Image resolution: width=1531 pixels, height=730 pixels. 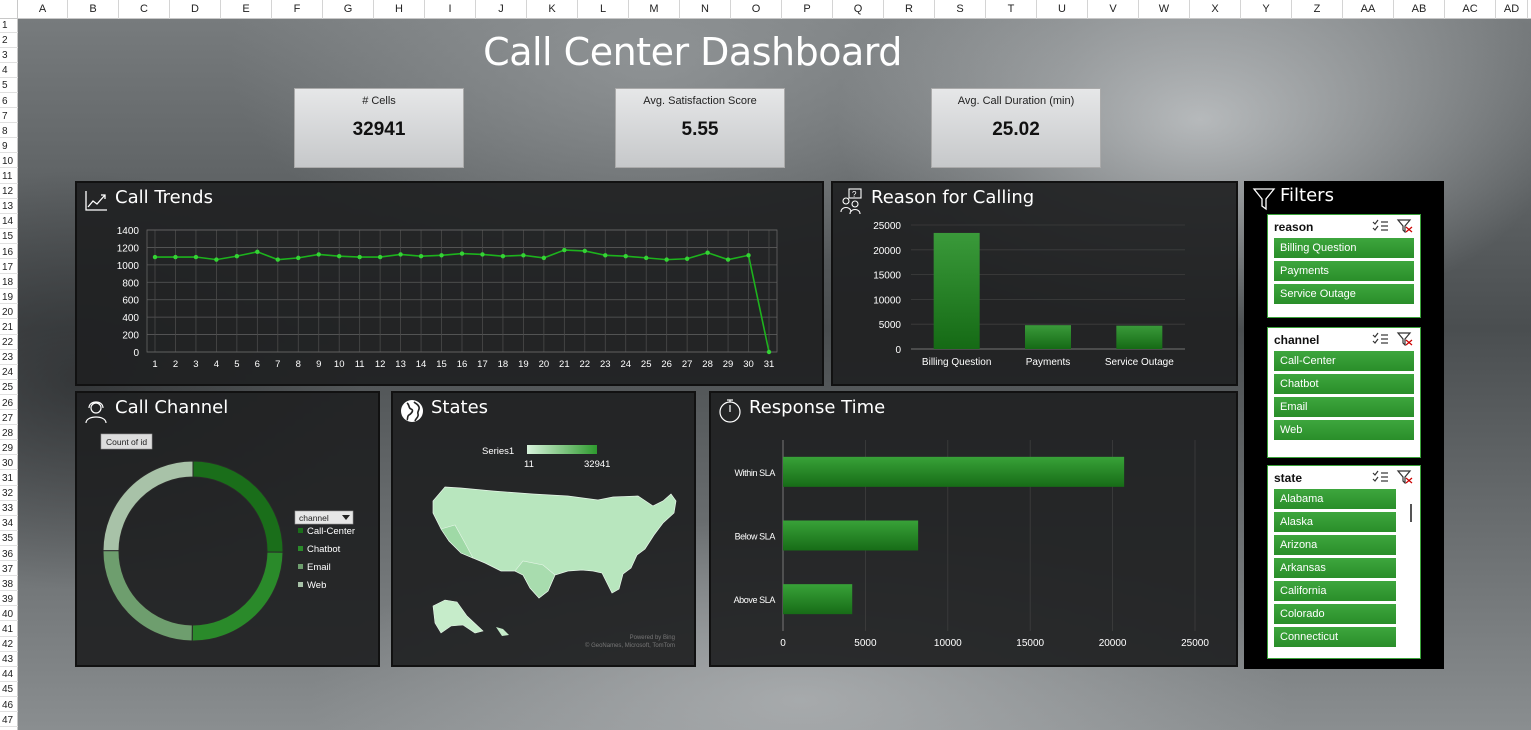 What do you see at coordinates (1344, 430) in the screenshot?
I see `slicer-item: Web` at bounding box center [1344, 430].